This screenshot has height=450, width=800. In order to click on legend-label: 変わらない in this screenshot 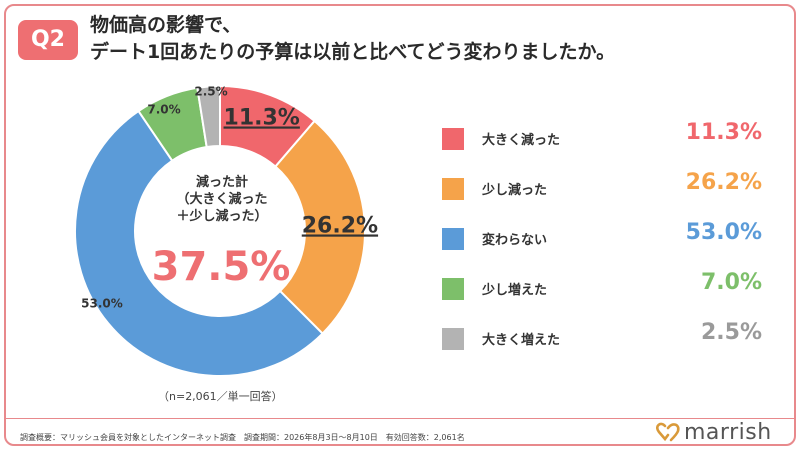, I will do `click(515, 240)`.